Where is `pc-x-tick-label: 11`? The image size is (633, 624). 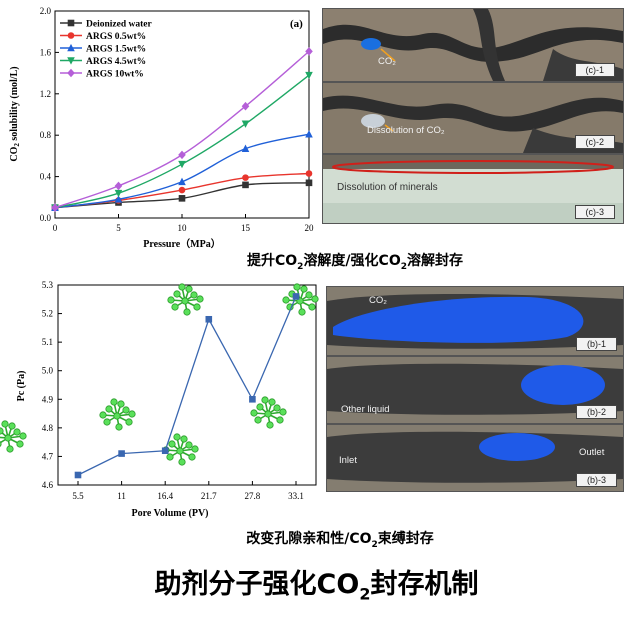
pc-x-tick-label: 11 is located at coordinates (121, 496).